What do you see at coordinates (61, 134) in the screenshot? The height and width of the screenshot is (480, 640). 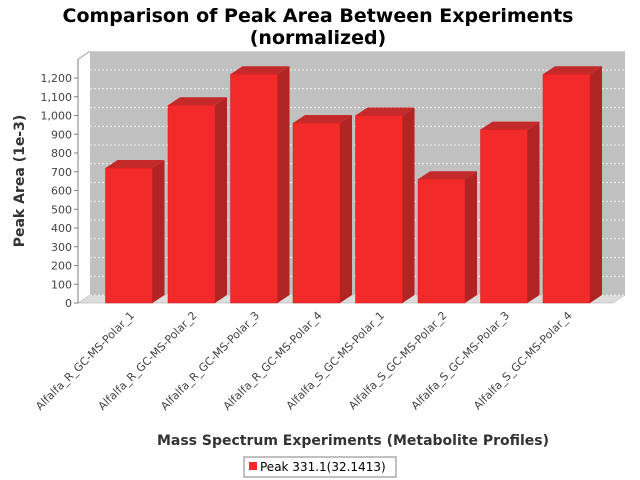 I see `y-tick-label: 900` at bounding box center [61, 134].